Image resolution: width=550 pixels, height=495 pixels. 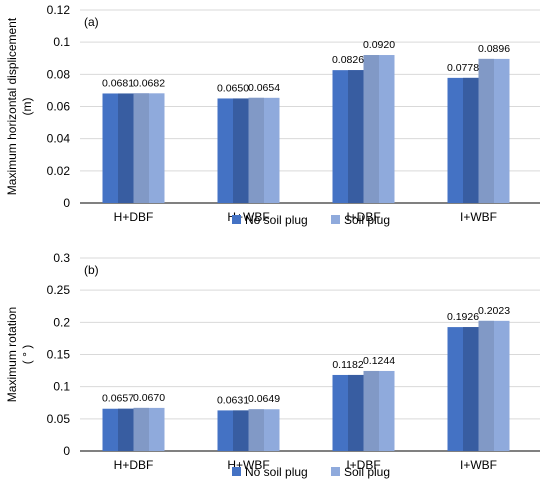 What do you see at coordinates (27, 354) in the screenshot?
I see `y-axis-unit: ( ° )` at bounding box center [27, 354].